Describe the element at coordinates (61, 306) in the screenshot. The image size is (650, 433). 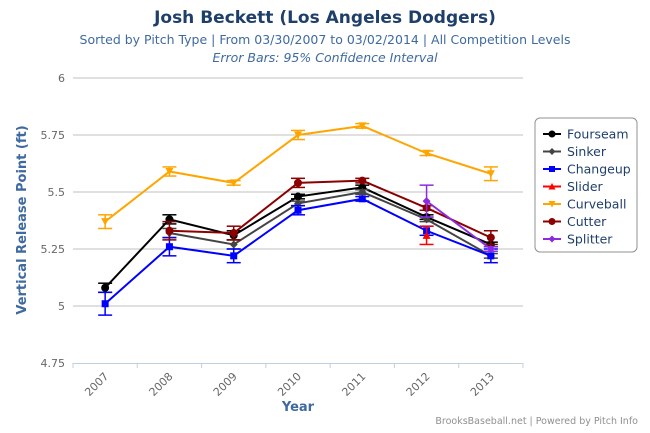
I see `y-tick-label: 5` at that location.